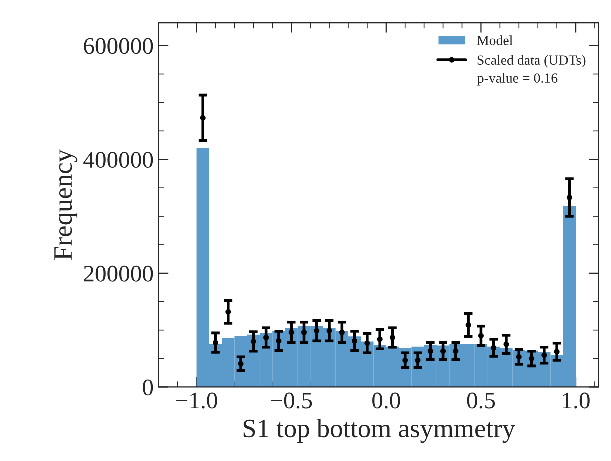 The height and width of the screenshot is (461, 611). What do you see at coordinates (119, 160) in the screenshot?
I see `y-tick-label: 400000` at bounding box center [119, 160].